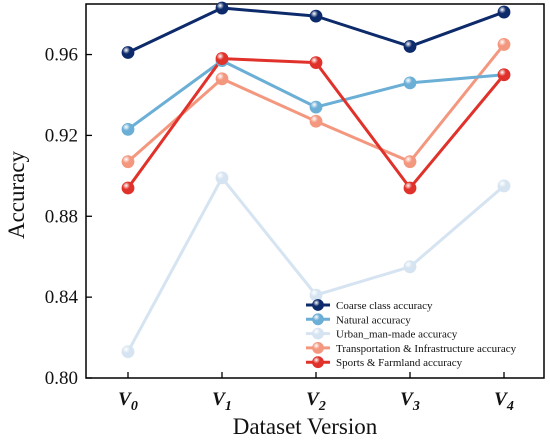 Image resolution: width=550 pixels, height=441 pixels. I want to click on legend-label: Natural accuracy, so click(373, 320).